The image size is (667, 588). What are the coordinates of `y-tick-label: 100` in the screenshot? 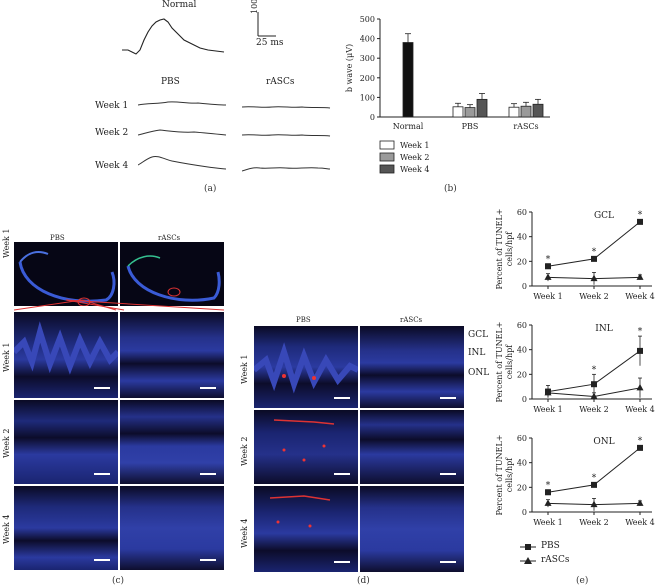 It's located at (367, 97).